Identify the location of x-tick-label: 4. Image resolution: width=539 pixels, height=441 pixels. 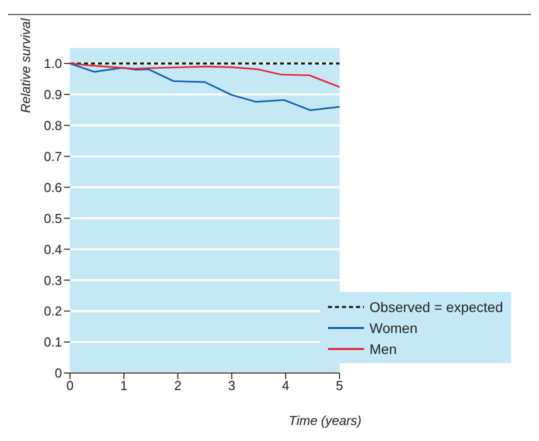
(286, 386).